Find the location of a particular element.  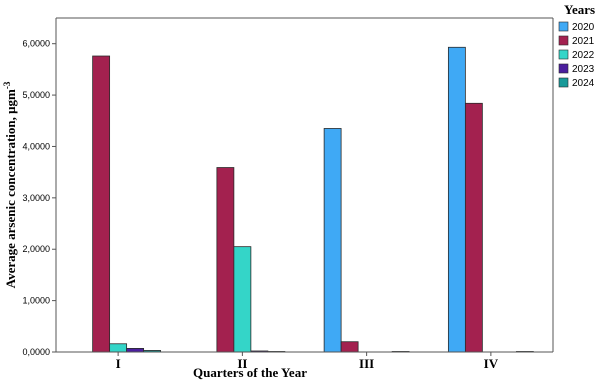

y-axis-title: Average arsenic concentration, μgm-3 is located at coordinates (10, 184).